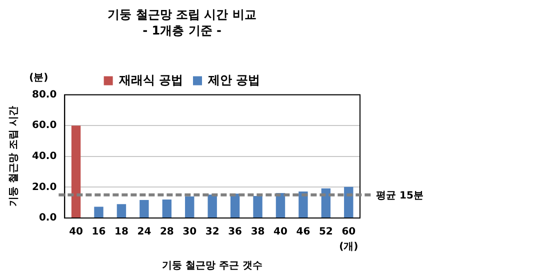 The height and width of the screenshot is (280, 540). Describe the element at coordinates (99, 232) in the screenshot. I see `x-tick-label: 16` at that location.